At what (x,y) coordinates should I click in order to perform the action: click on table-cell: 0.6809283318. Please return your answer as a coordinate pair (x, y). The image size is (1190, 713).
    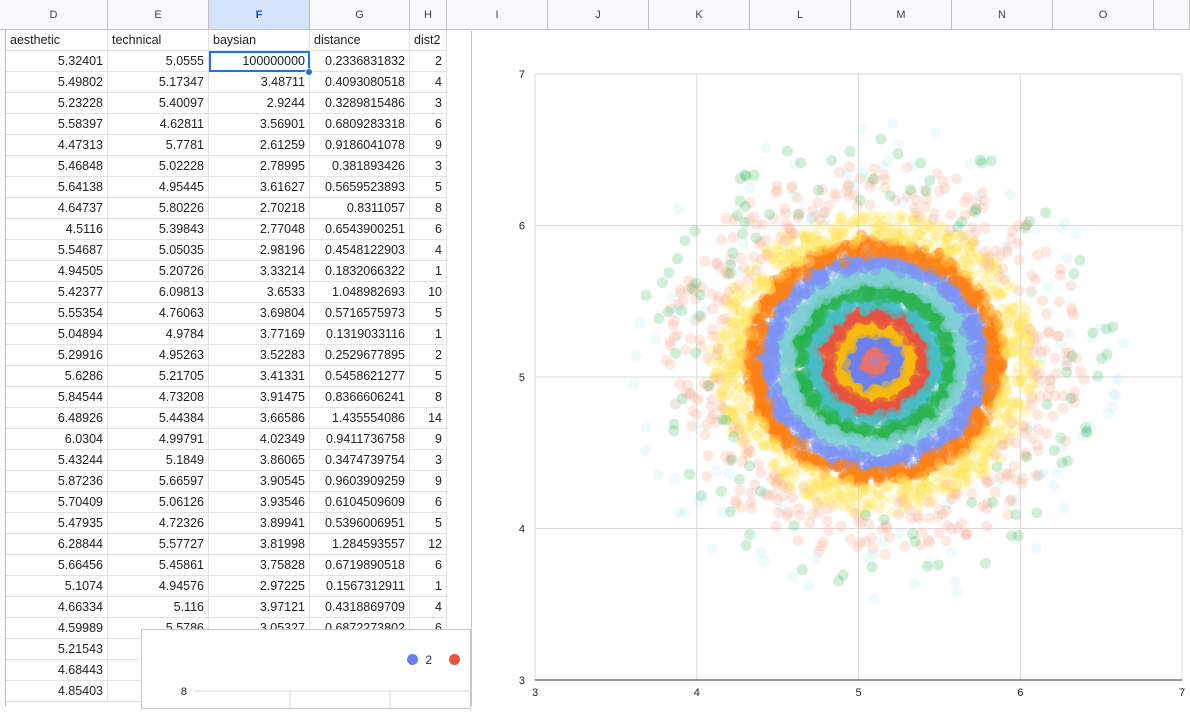
    Looking at the image, I should click on (360, 124).